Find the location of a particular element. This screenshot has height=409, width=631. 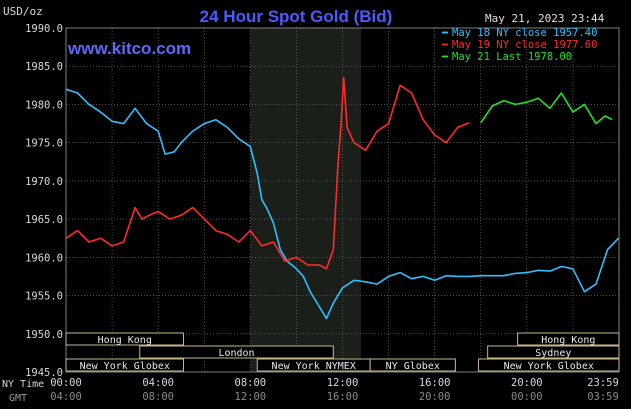

x-tick-label-gmt: 12:00 is located at coordinates (251, 397).